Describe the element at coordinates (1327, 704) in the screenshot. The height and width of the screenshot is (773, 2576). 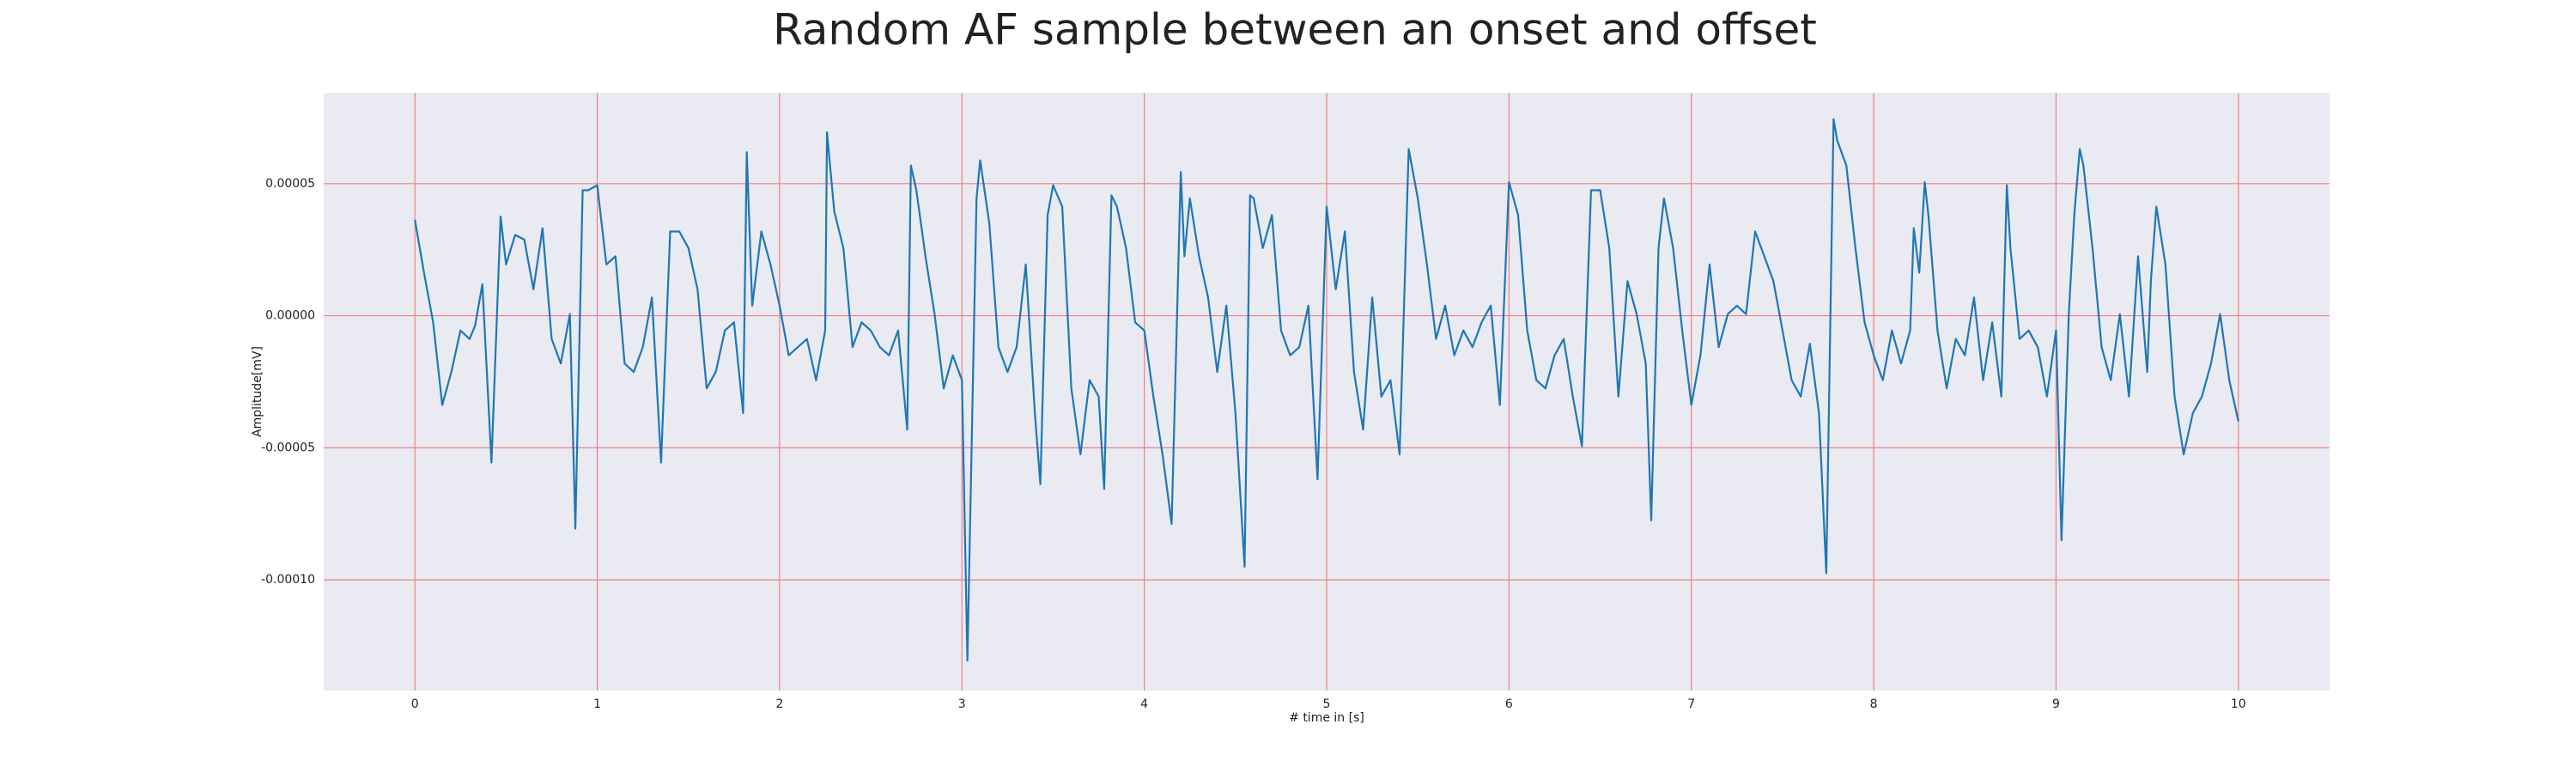
I see `x-tick-label: 5` at that location.